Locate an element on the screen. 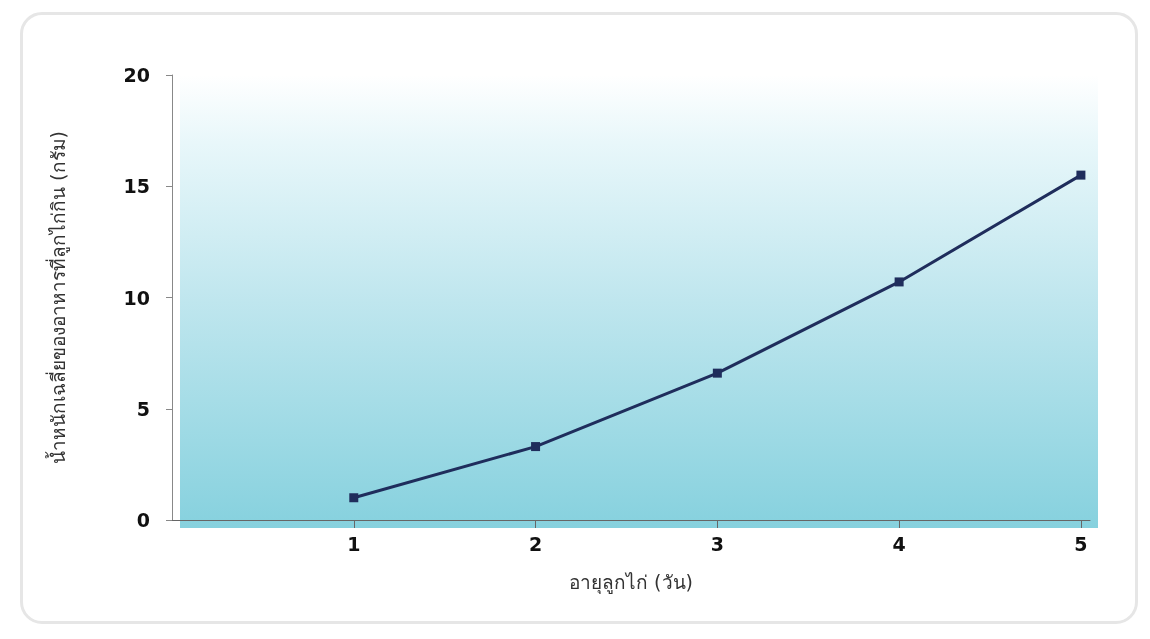 The image size is (1150, 639). y-tick-label: 20 is located at coordinates (136, 75).